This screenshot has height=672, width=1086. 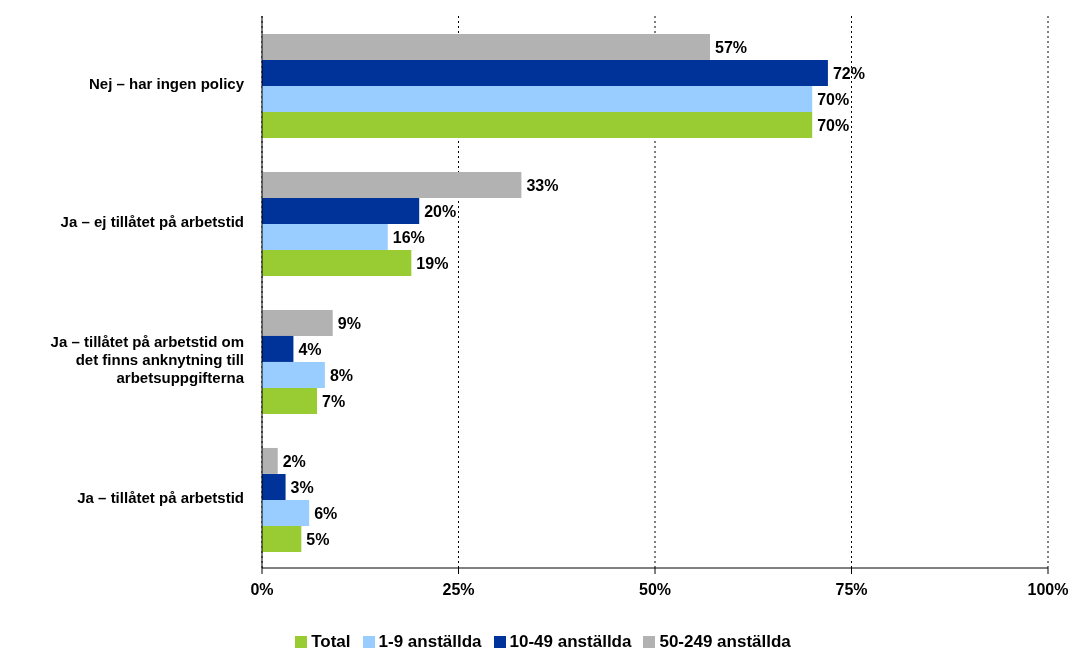 What do you see at coordinates (334, 401) in the screenshot?
I see `data-label: 7%` at bounding box center [334, 401].